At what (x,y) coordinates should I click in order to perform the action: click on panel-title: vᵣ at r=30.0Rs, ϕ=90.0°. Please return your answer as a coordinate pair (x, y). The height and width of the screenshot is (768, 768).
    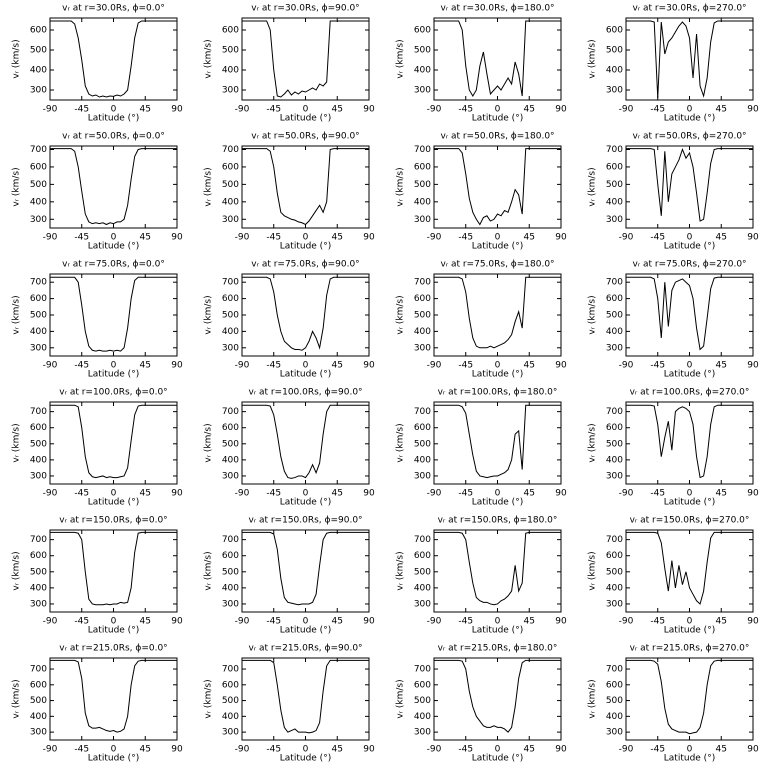
    Looking at the image, I should click on (305, 9).